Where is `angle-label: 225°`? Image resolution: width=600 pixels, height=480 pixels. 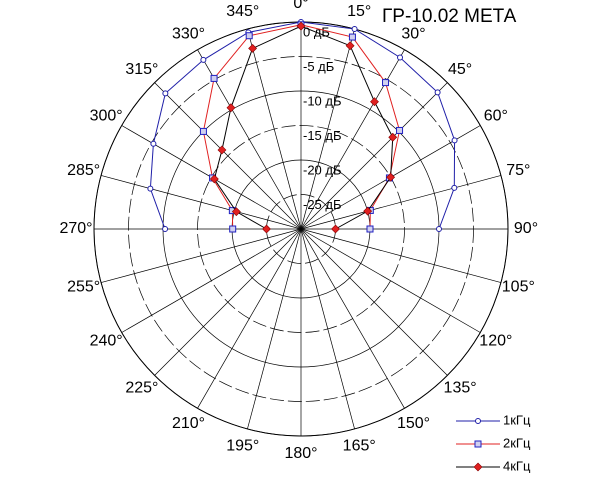
angle-label: 225° is located at coordinates (141, 387).